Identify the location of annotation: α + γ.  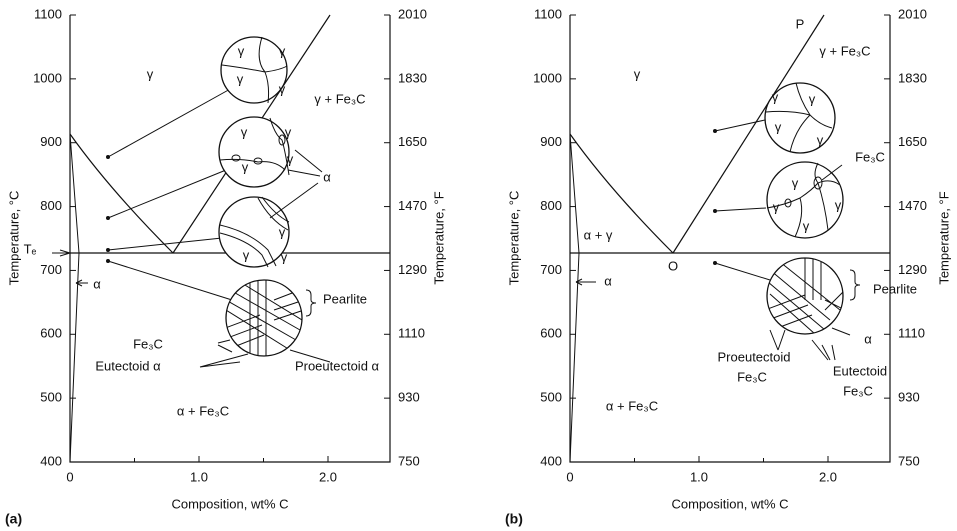
(598, 234).